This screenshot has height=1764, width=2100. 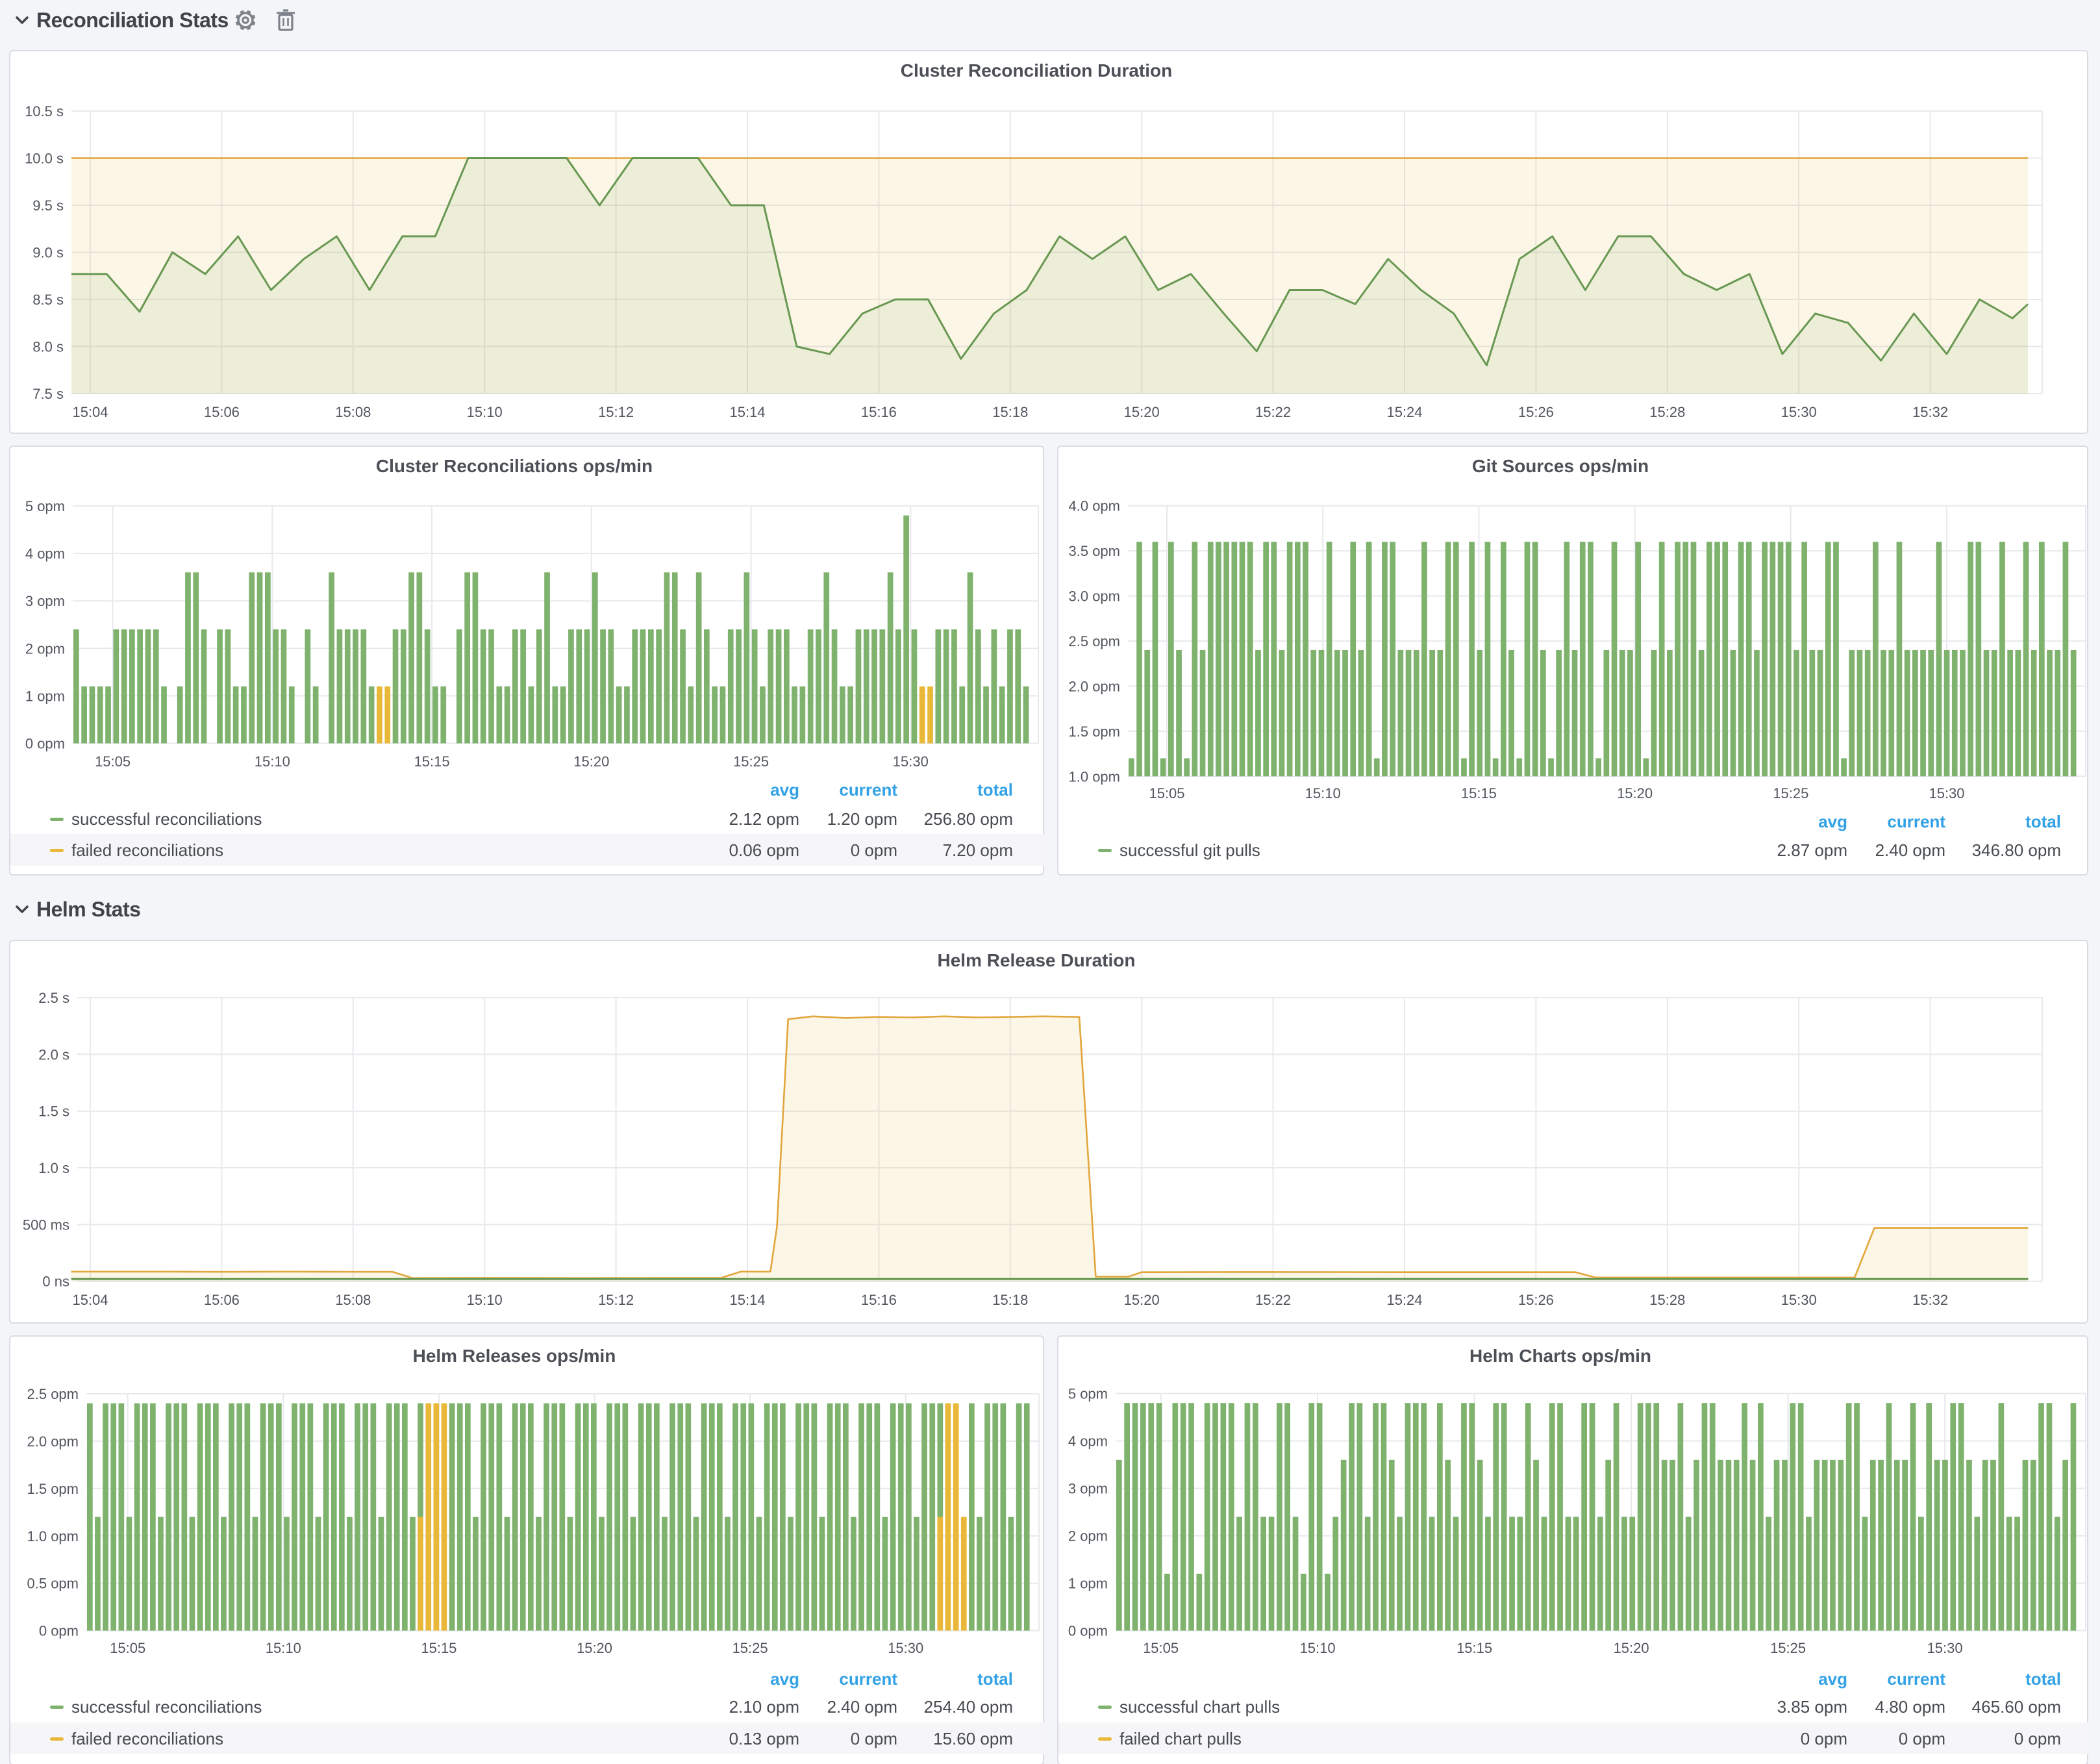 What do you see at coordinates (1560, 466) in the screenshot?
I see `svg-text: Git Sources ops/min` at bounding box center [1560, 466].